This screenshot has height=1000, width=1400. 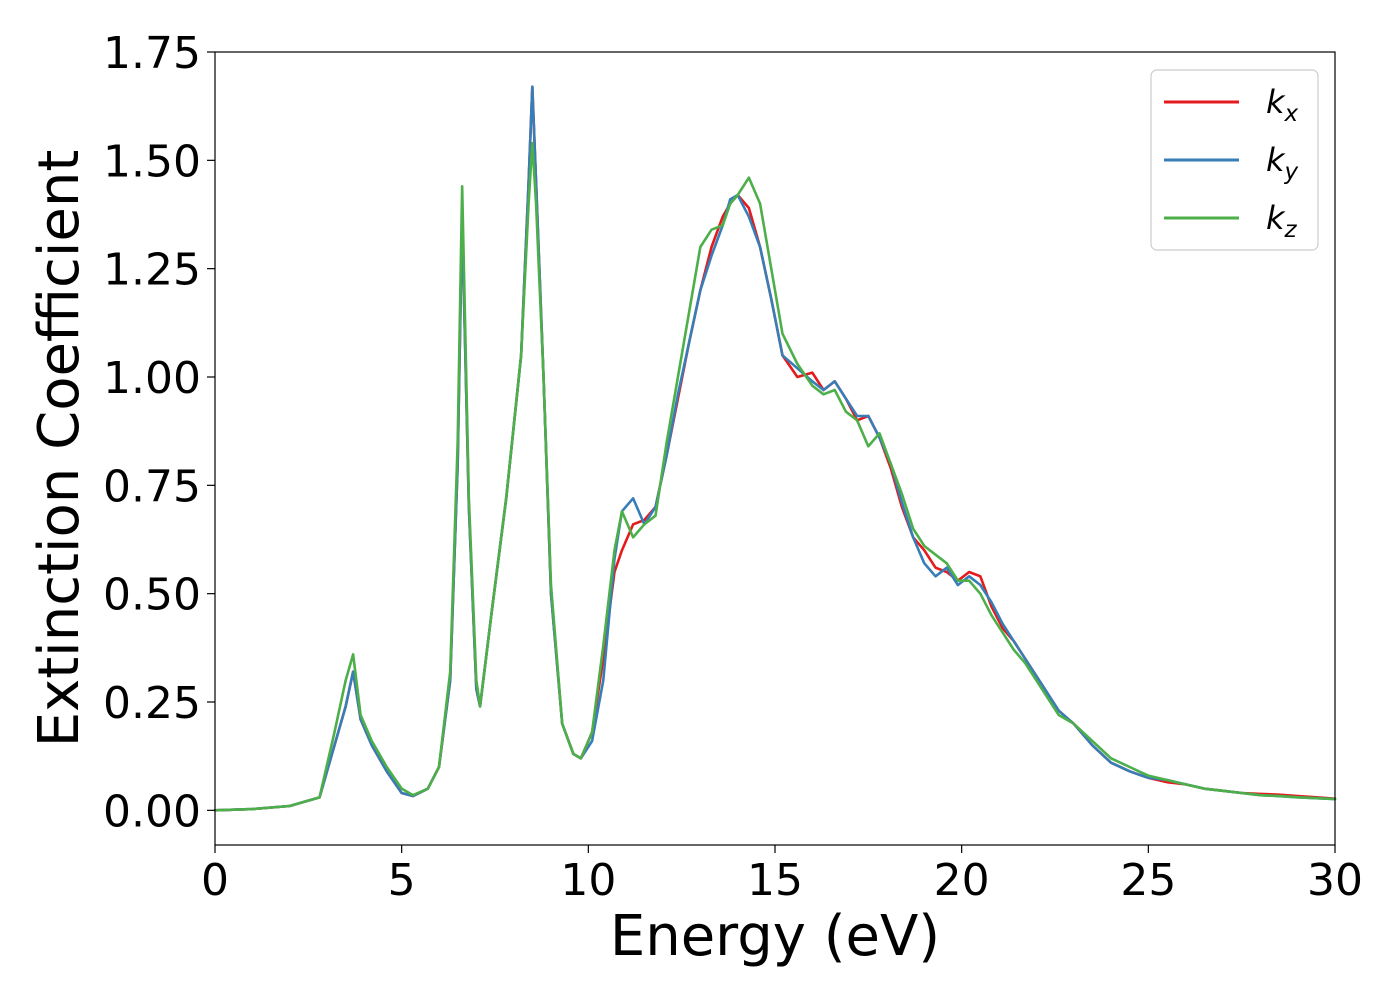 What do you see at coordinates (152, 161) in the screenshot?
I see `y-tick-label: 1.50` at bounding box center [152, 161].